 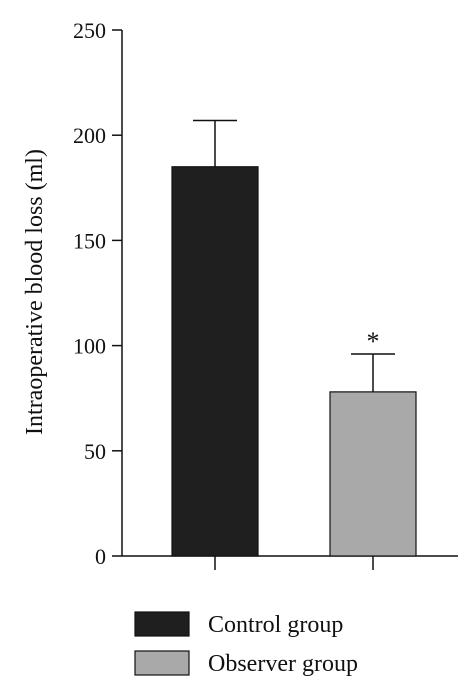 What do you see at coordinates (373, 341) in the screenshot?
I see `significance-marker: *` at bounding box center [373, 341].